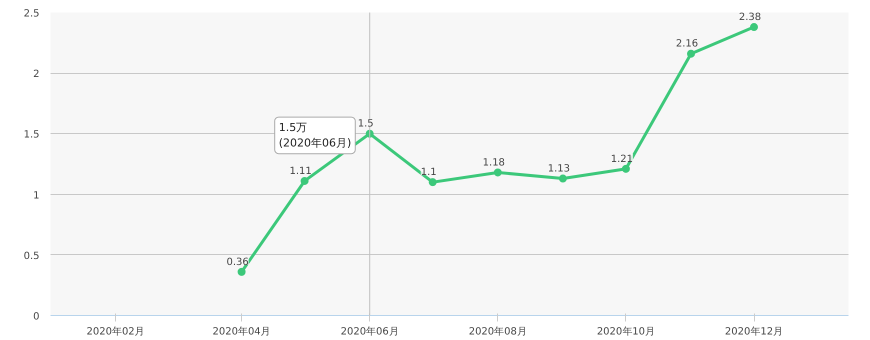  I want to click on x-tick-label: 2020年10月, so click(625, 332).